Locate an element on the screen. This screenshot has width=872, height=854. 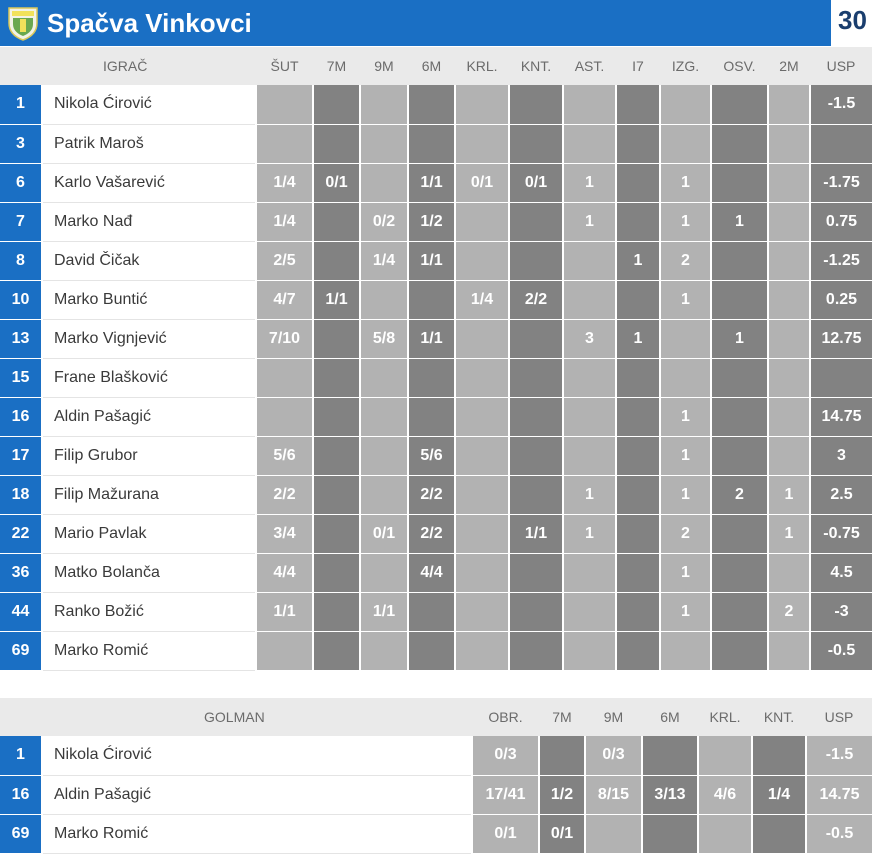
stat-cell-sut: 1/1 is located at coordinates (285, 612).